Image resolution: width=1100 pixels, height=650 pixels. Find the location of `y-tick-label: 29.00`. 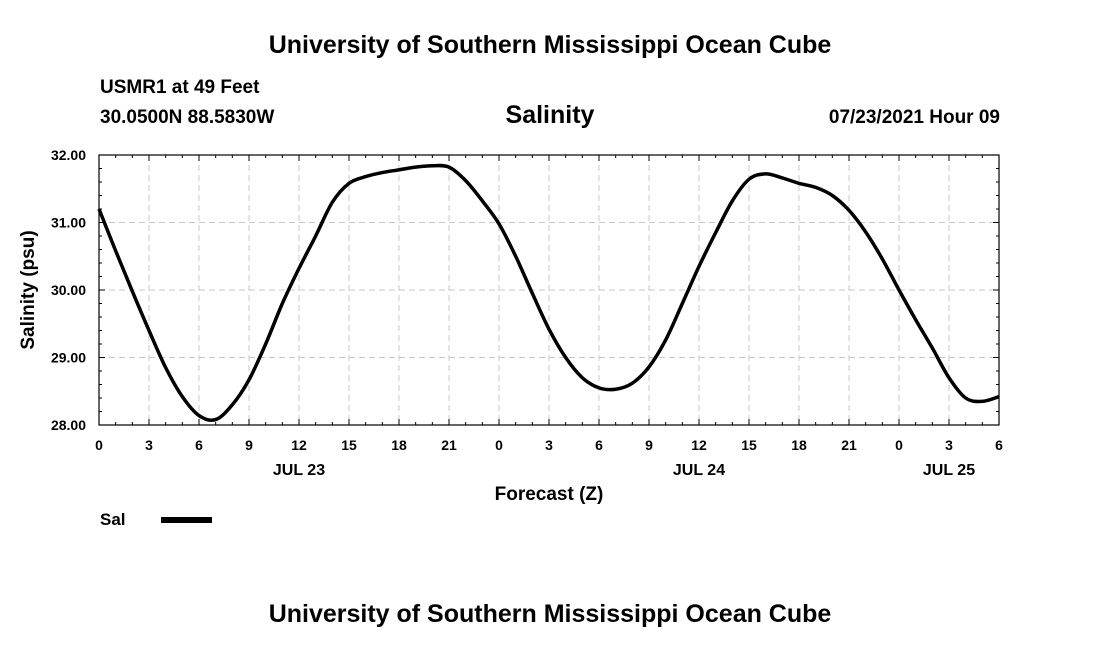

y-tick-label: 29.00 is located at coordinates (68, 358).